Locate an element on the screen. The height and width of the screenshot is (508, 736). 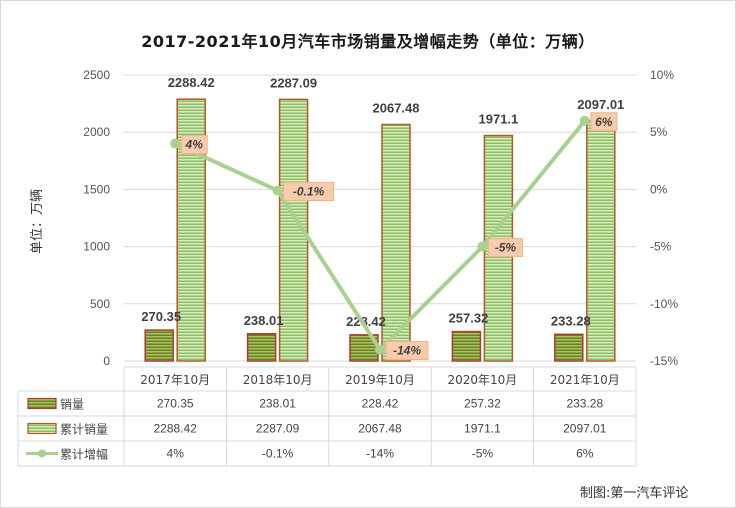
bar-sales-label: 238.01 is located at coordinates (264, 320).